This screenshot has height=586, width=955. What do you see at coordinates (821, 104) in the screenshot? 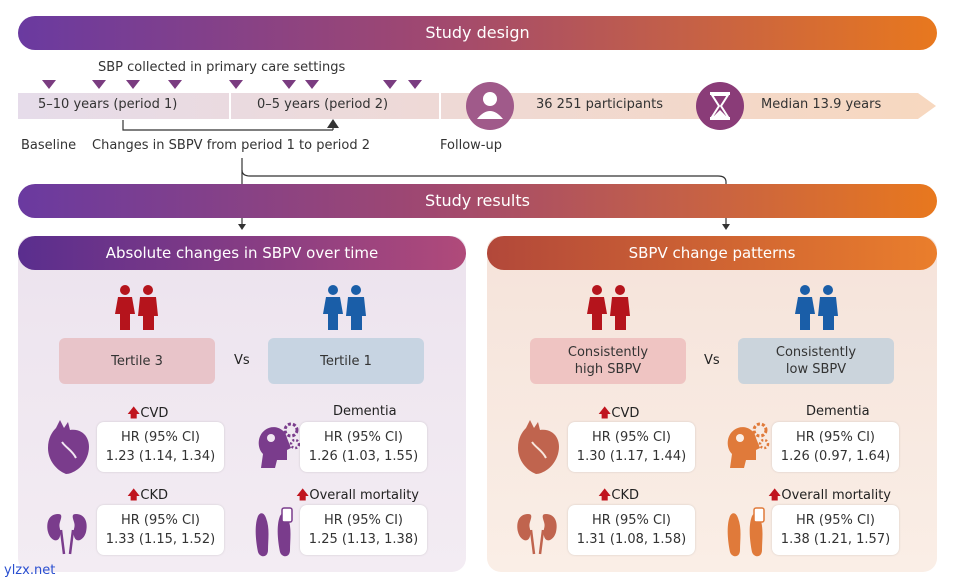
I see `median-follow-up: Median 13.9 years` at bounding box center [821, 104].